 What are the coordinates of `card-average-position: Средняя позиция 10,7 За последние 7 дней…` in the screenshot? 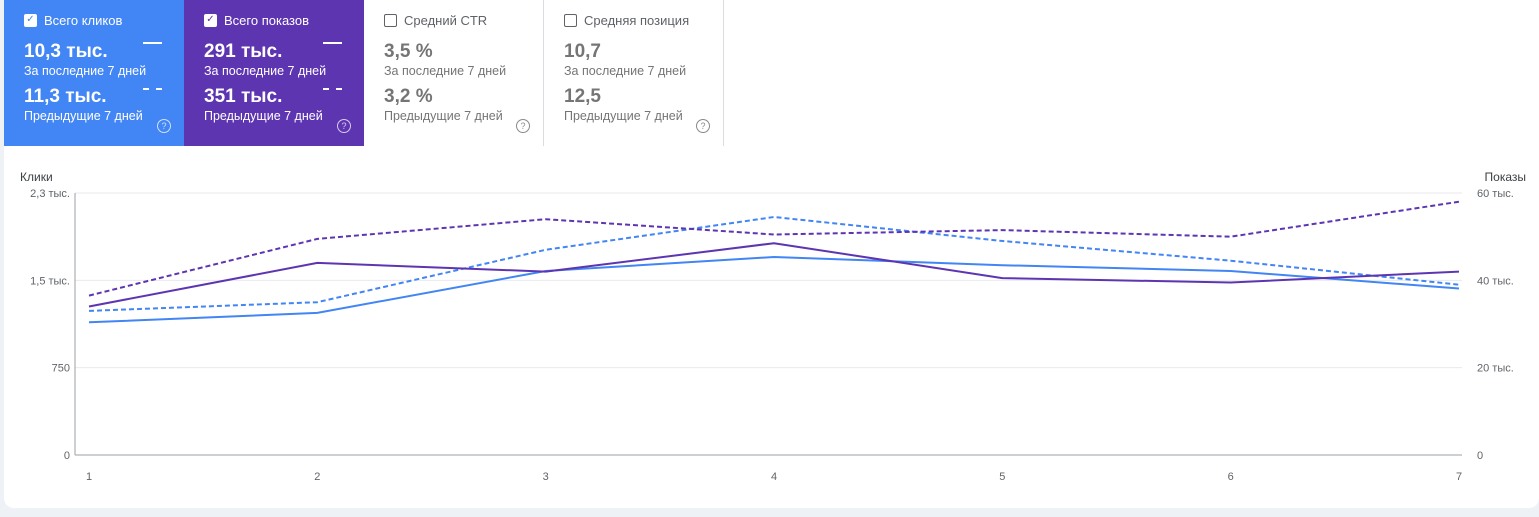 It's located at (634, 73).